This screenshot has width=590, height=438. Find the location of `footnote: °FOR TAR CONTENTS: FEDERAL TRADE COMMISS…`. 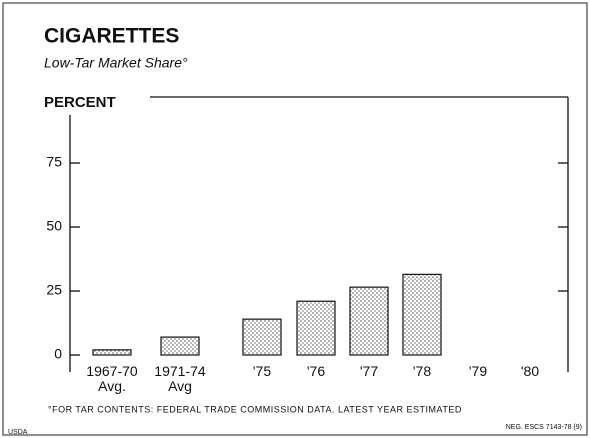

footnote: °FOR TAR CONTENTS: FEDERAL TRADE COMMISS… is located at coordinates (255, 409).